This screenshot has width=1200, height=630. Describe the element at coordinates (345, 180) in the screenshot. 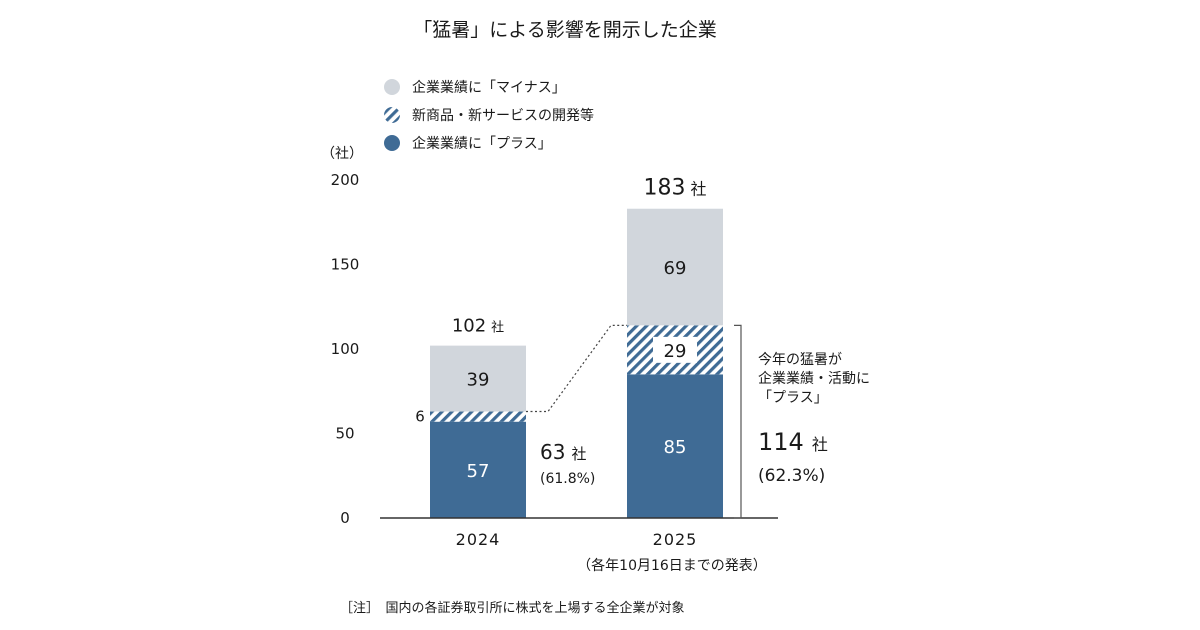

I see `y-tick-label: 200` at that location.